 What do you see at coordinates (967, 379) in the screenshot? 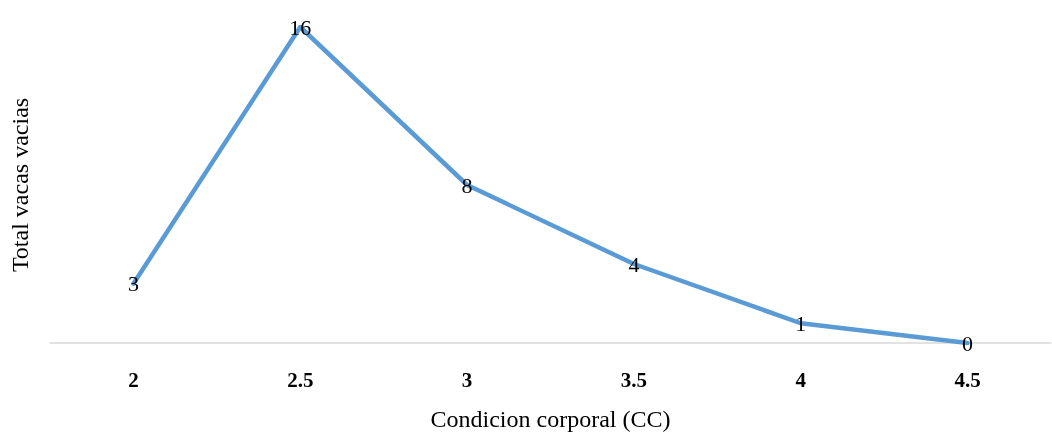
I see `x-tick-label: 4.5` at bounding box center [967, 379].